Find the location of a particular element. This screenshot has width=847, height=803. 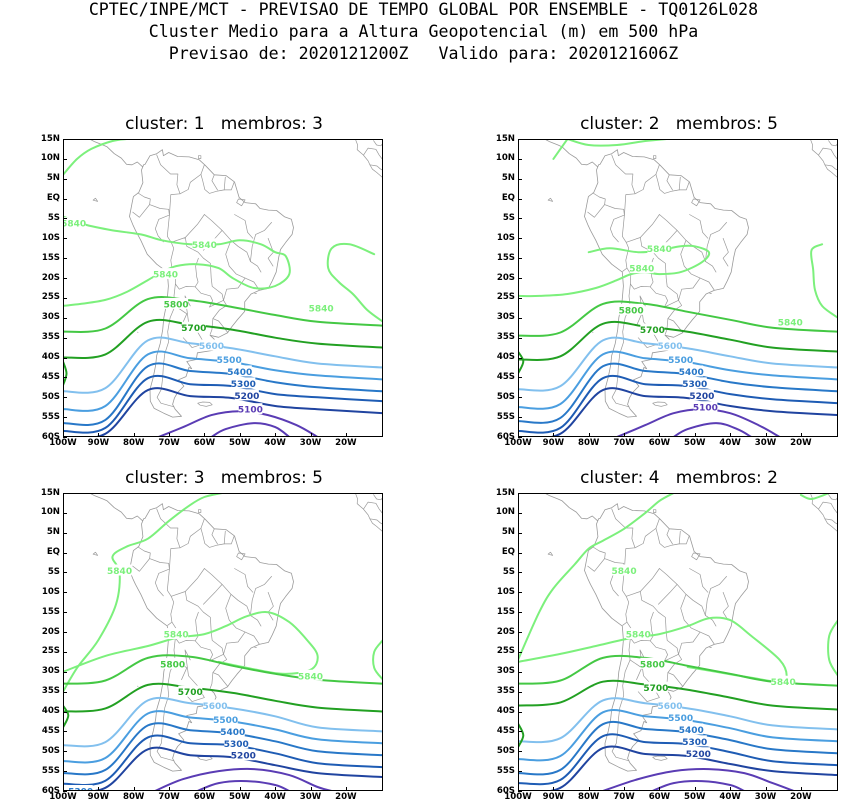

lat-tick-label: EQ is located at coordinates (53, 552).